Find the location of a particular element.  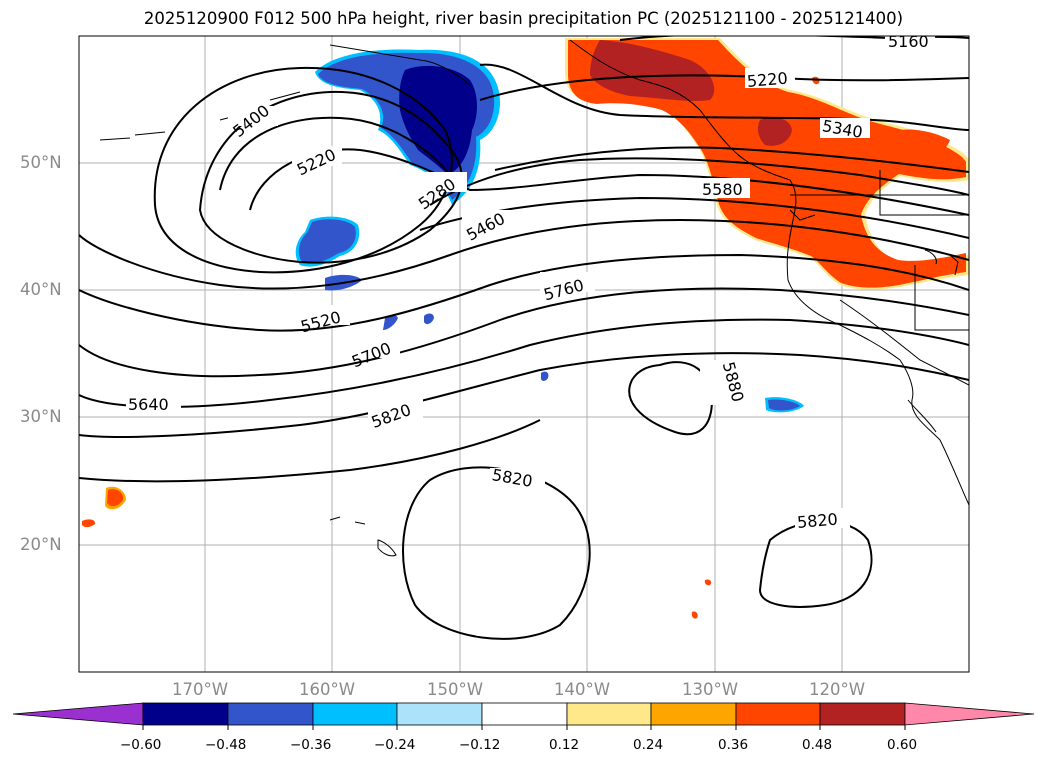

colorbar-tick-label: 0.12 is located at coordinates (564, 745).